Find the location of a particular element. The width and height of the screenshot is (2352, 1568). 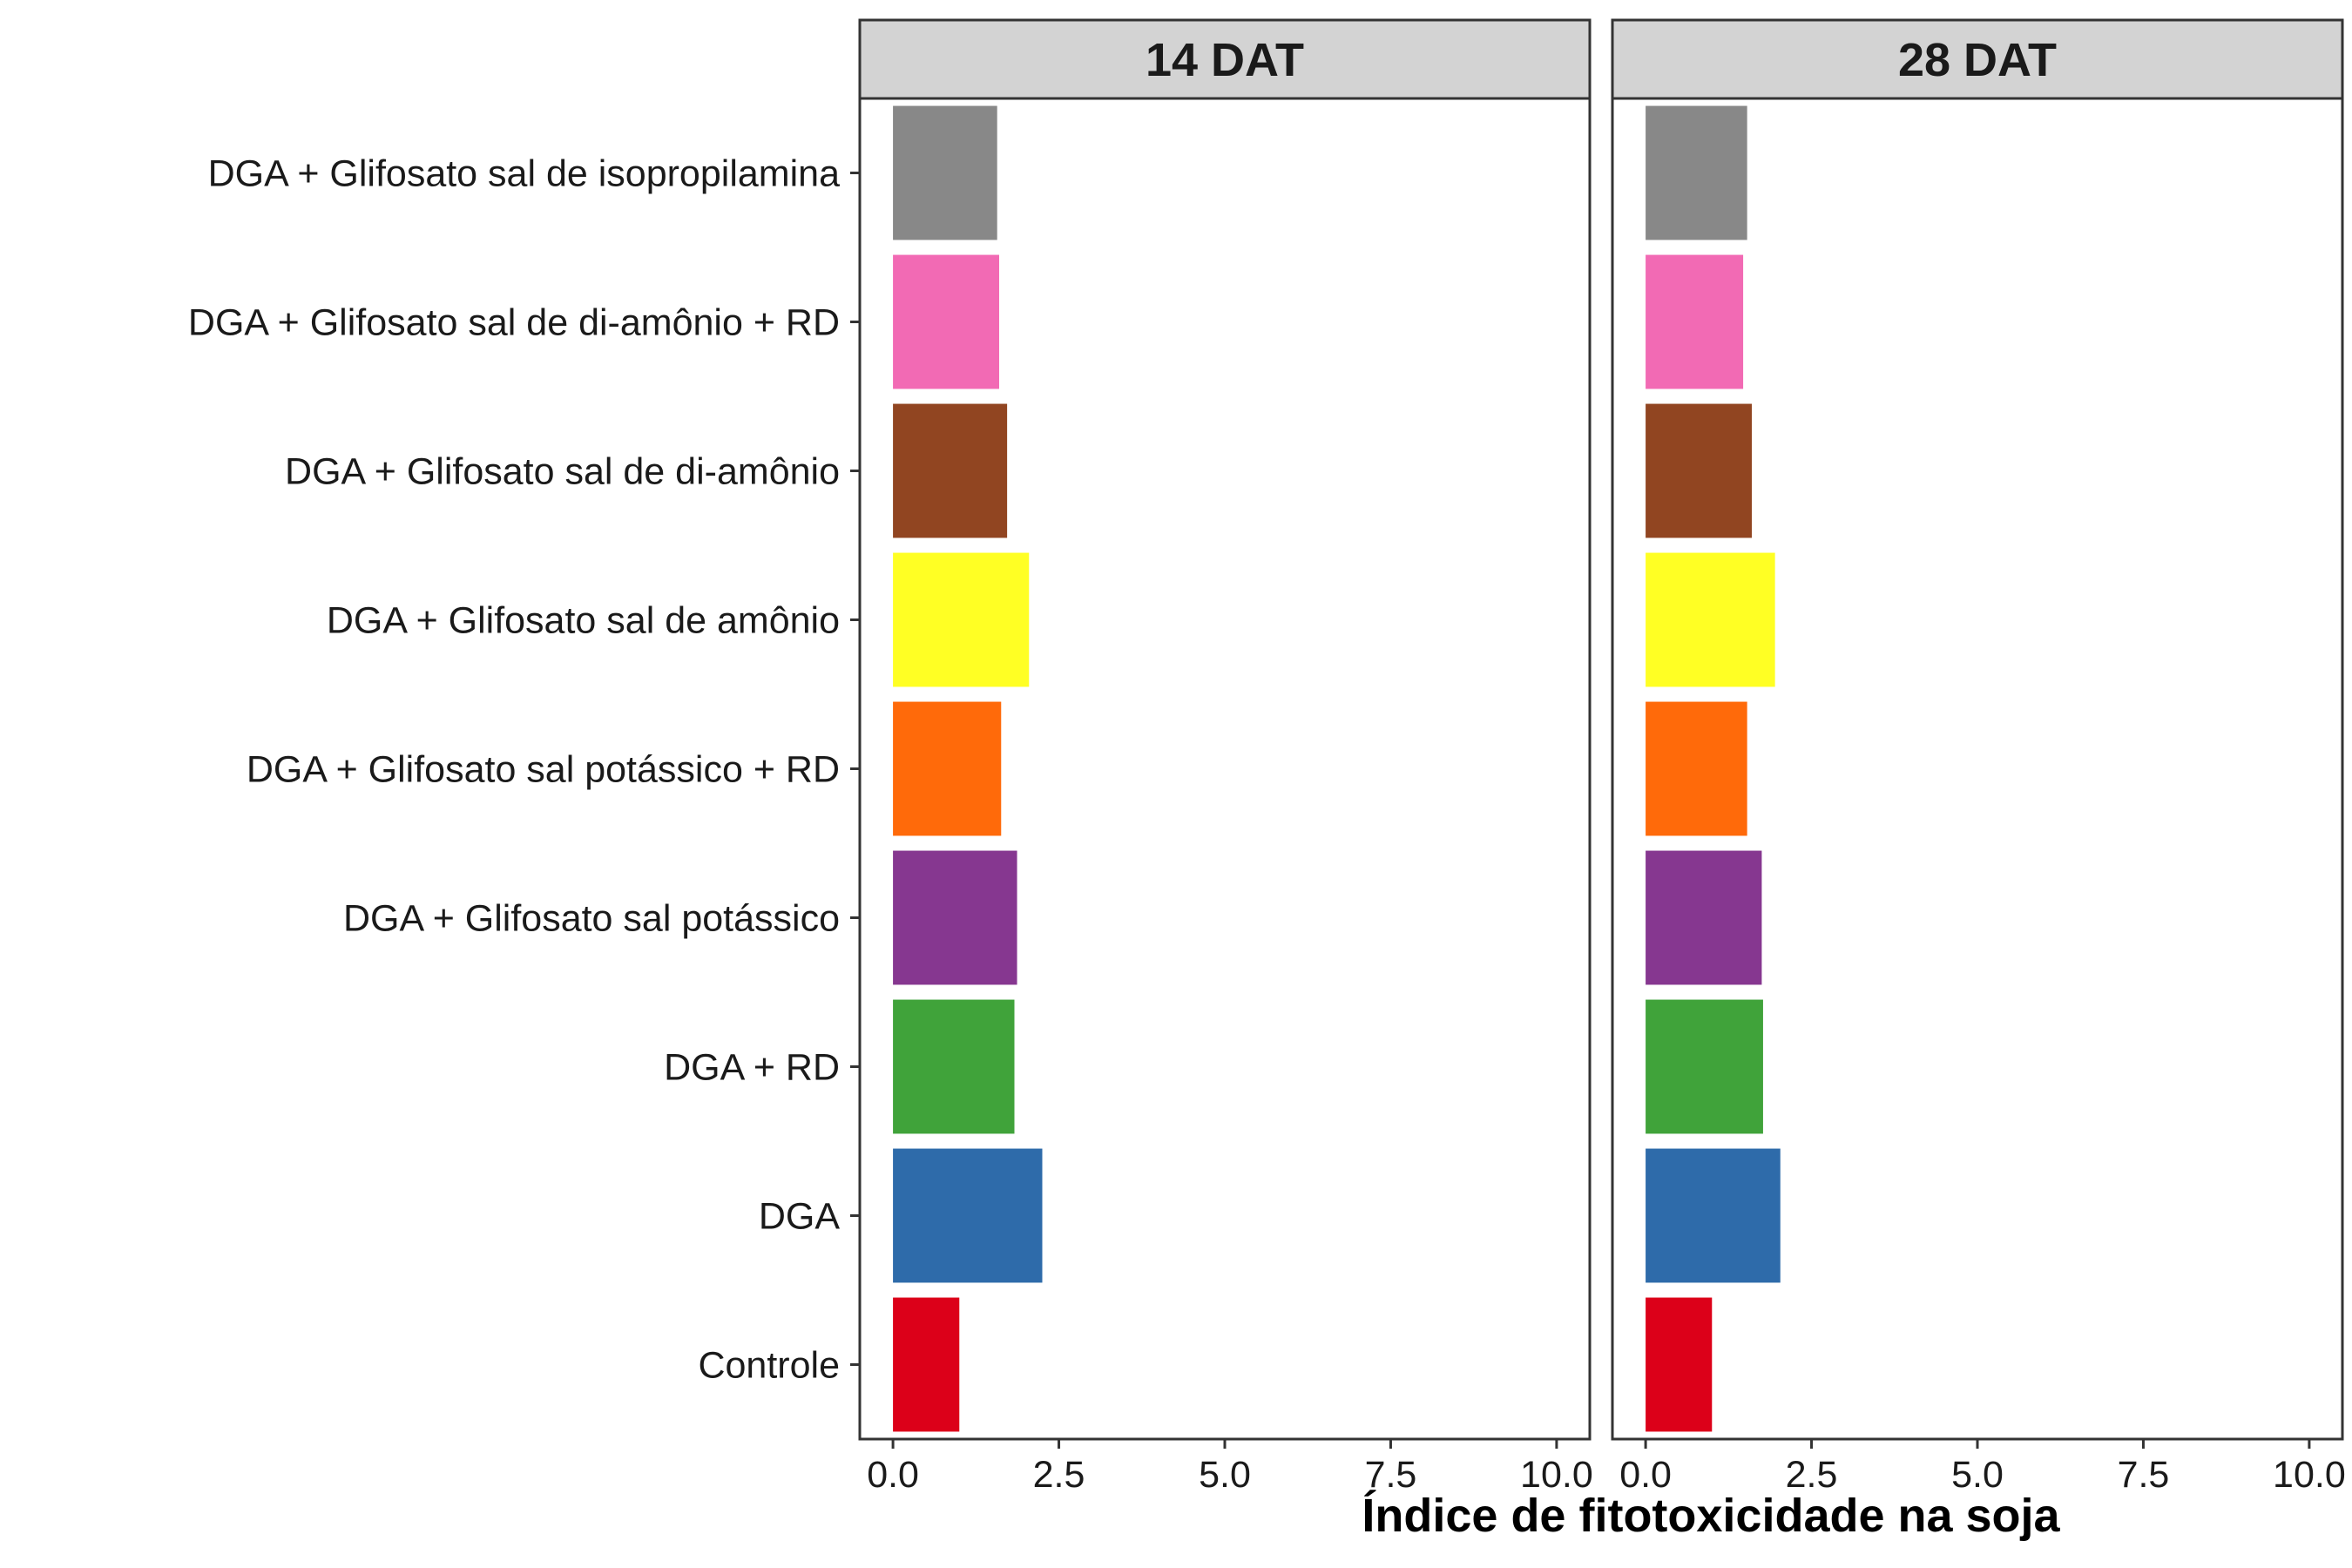

facet-title: 28 DAT is located at coordinates (1977, 60).